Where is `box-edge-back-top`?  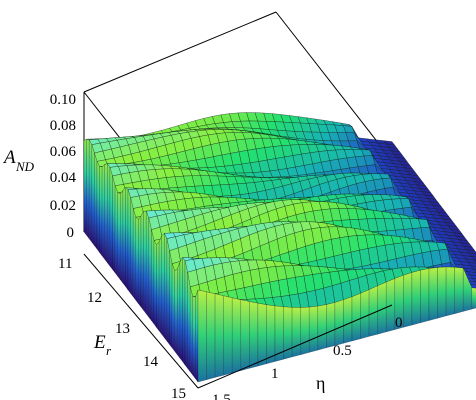 box-edge-back-top is located at coordinates (180, 52).